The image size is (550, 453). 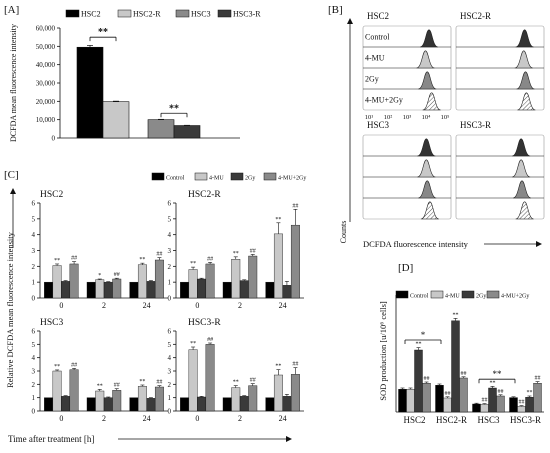 I want to click on d-legend-label: 2Gy, so click(x=481, y=297).